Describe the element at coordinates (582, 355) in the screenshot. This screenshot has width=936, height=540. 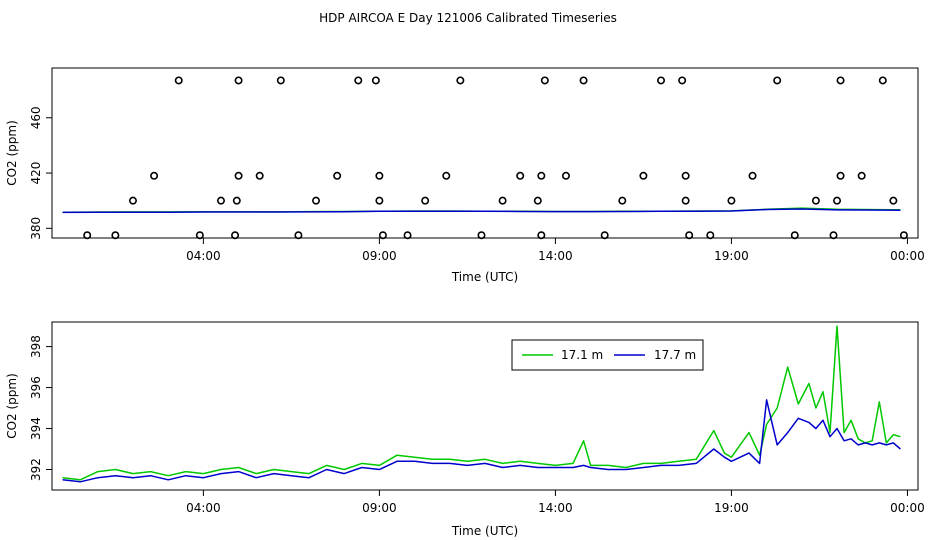
I see `legend-label-17-1m: 17.1 m` at that location.